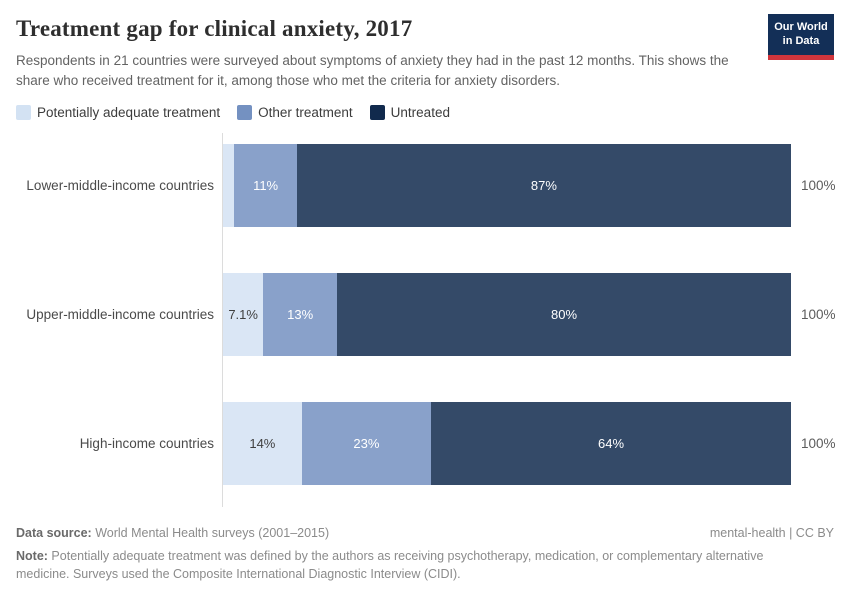 Image resolution: width=850 pixels, height=600 pixels. I want to click on bar-segment-potentially-adequate-treatment: 14%, so click(262, 444).